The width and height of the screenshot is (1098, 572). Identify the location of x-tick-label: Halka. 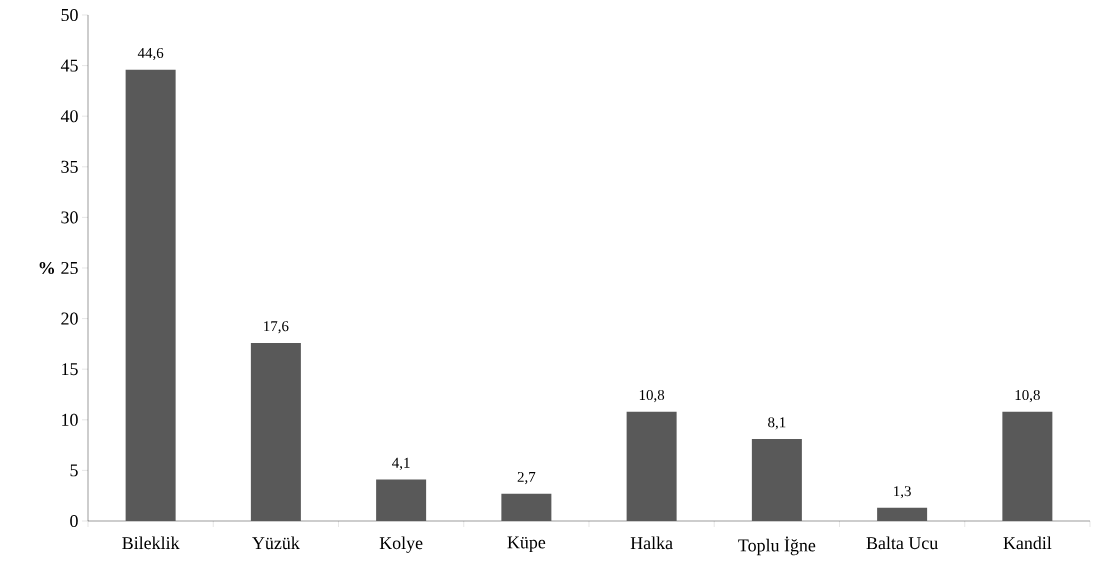
(651, 543).